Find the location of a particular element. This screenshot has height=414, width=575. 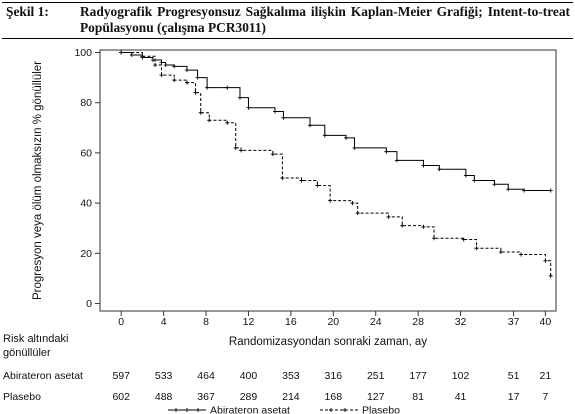

x-tick-label: 20 is located at coordinates (333, 322).